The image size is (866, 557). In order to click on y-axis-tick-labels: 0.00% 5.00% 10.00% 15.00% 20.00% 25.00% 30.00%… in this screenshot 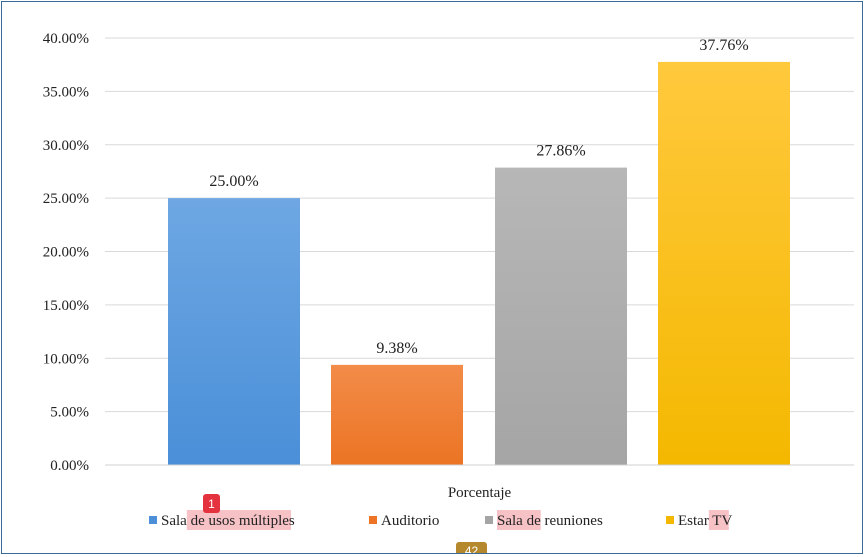, I will do `click(66, 252)`.